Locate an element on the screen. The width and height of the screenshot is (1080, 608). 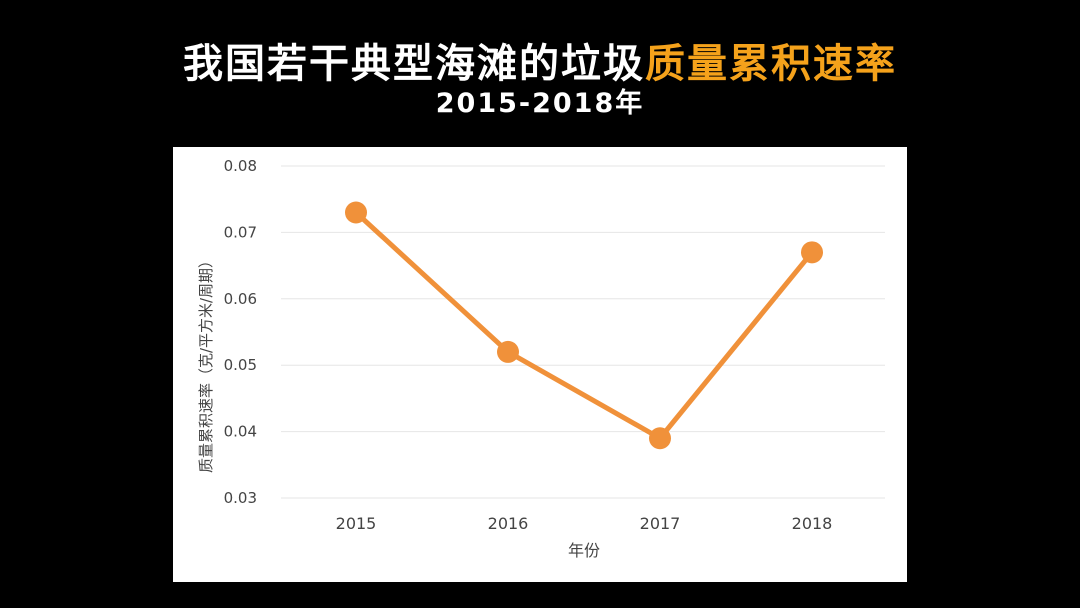
x-tick-label: 2018 is located at coordinates (812, 523).